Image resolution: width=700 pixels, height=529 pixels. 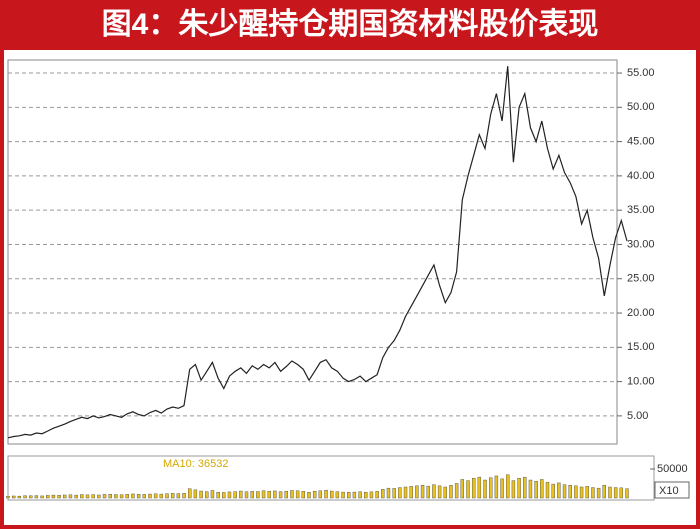 What do you see at coordinates (641, 244) in the screenshot?
I see `y-tick-label: 30.00` at bounding box center [641, 244].